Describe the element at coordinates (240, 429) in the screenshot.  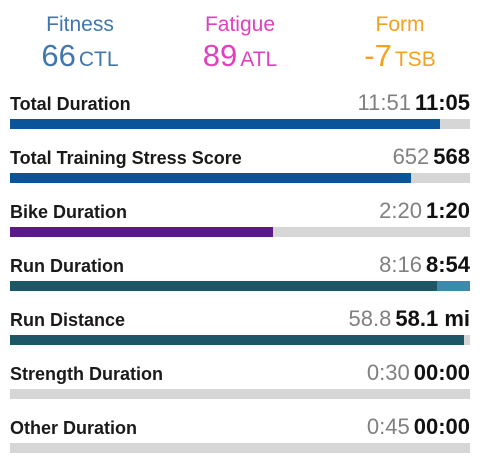
I see `row-other-duration: Other Duration 0:45 00:00` at that location.